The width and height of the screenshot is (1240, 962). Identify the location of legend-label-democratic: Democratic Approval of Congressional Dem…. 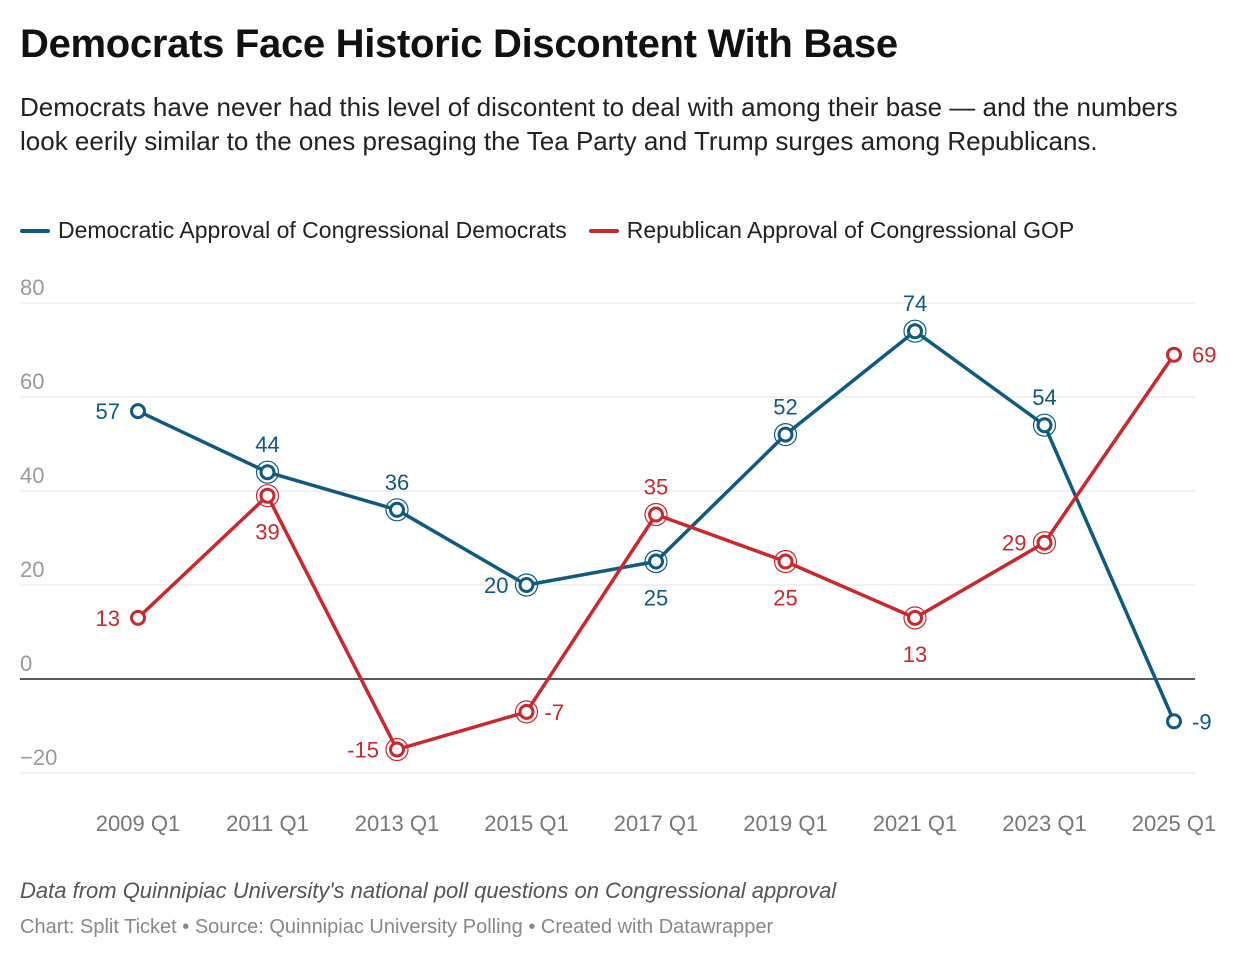
(312, 230).